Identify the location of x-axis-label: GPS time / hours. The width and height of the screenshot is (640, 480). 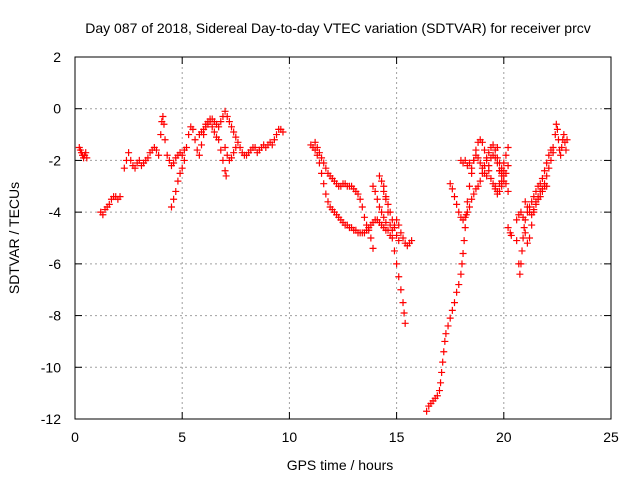
(340, 465).